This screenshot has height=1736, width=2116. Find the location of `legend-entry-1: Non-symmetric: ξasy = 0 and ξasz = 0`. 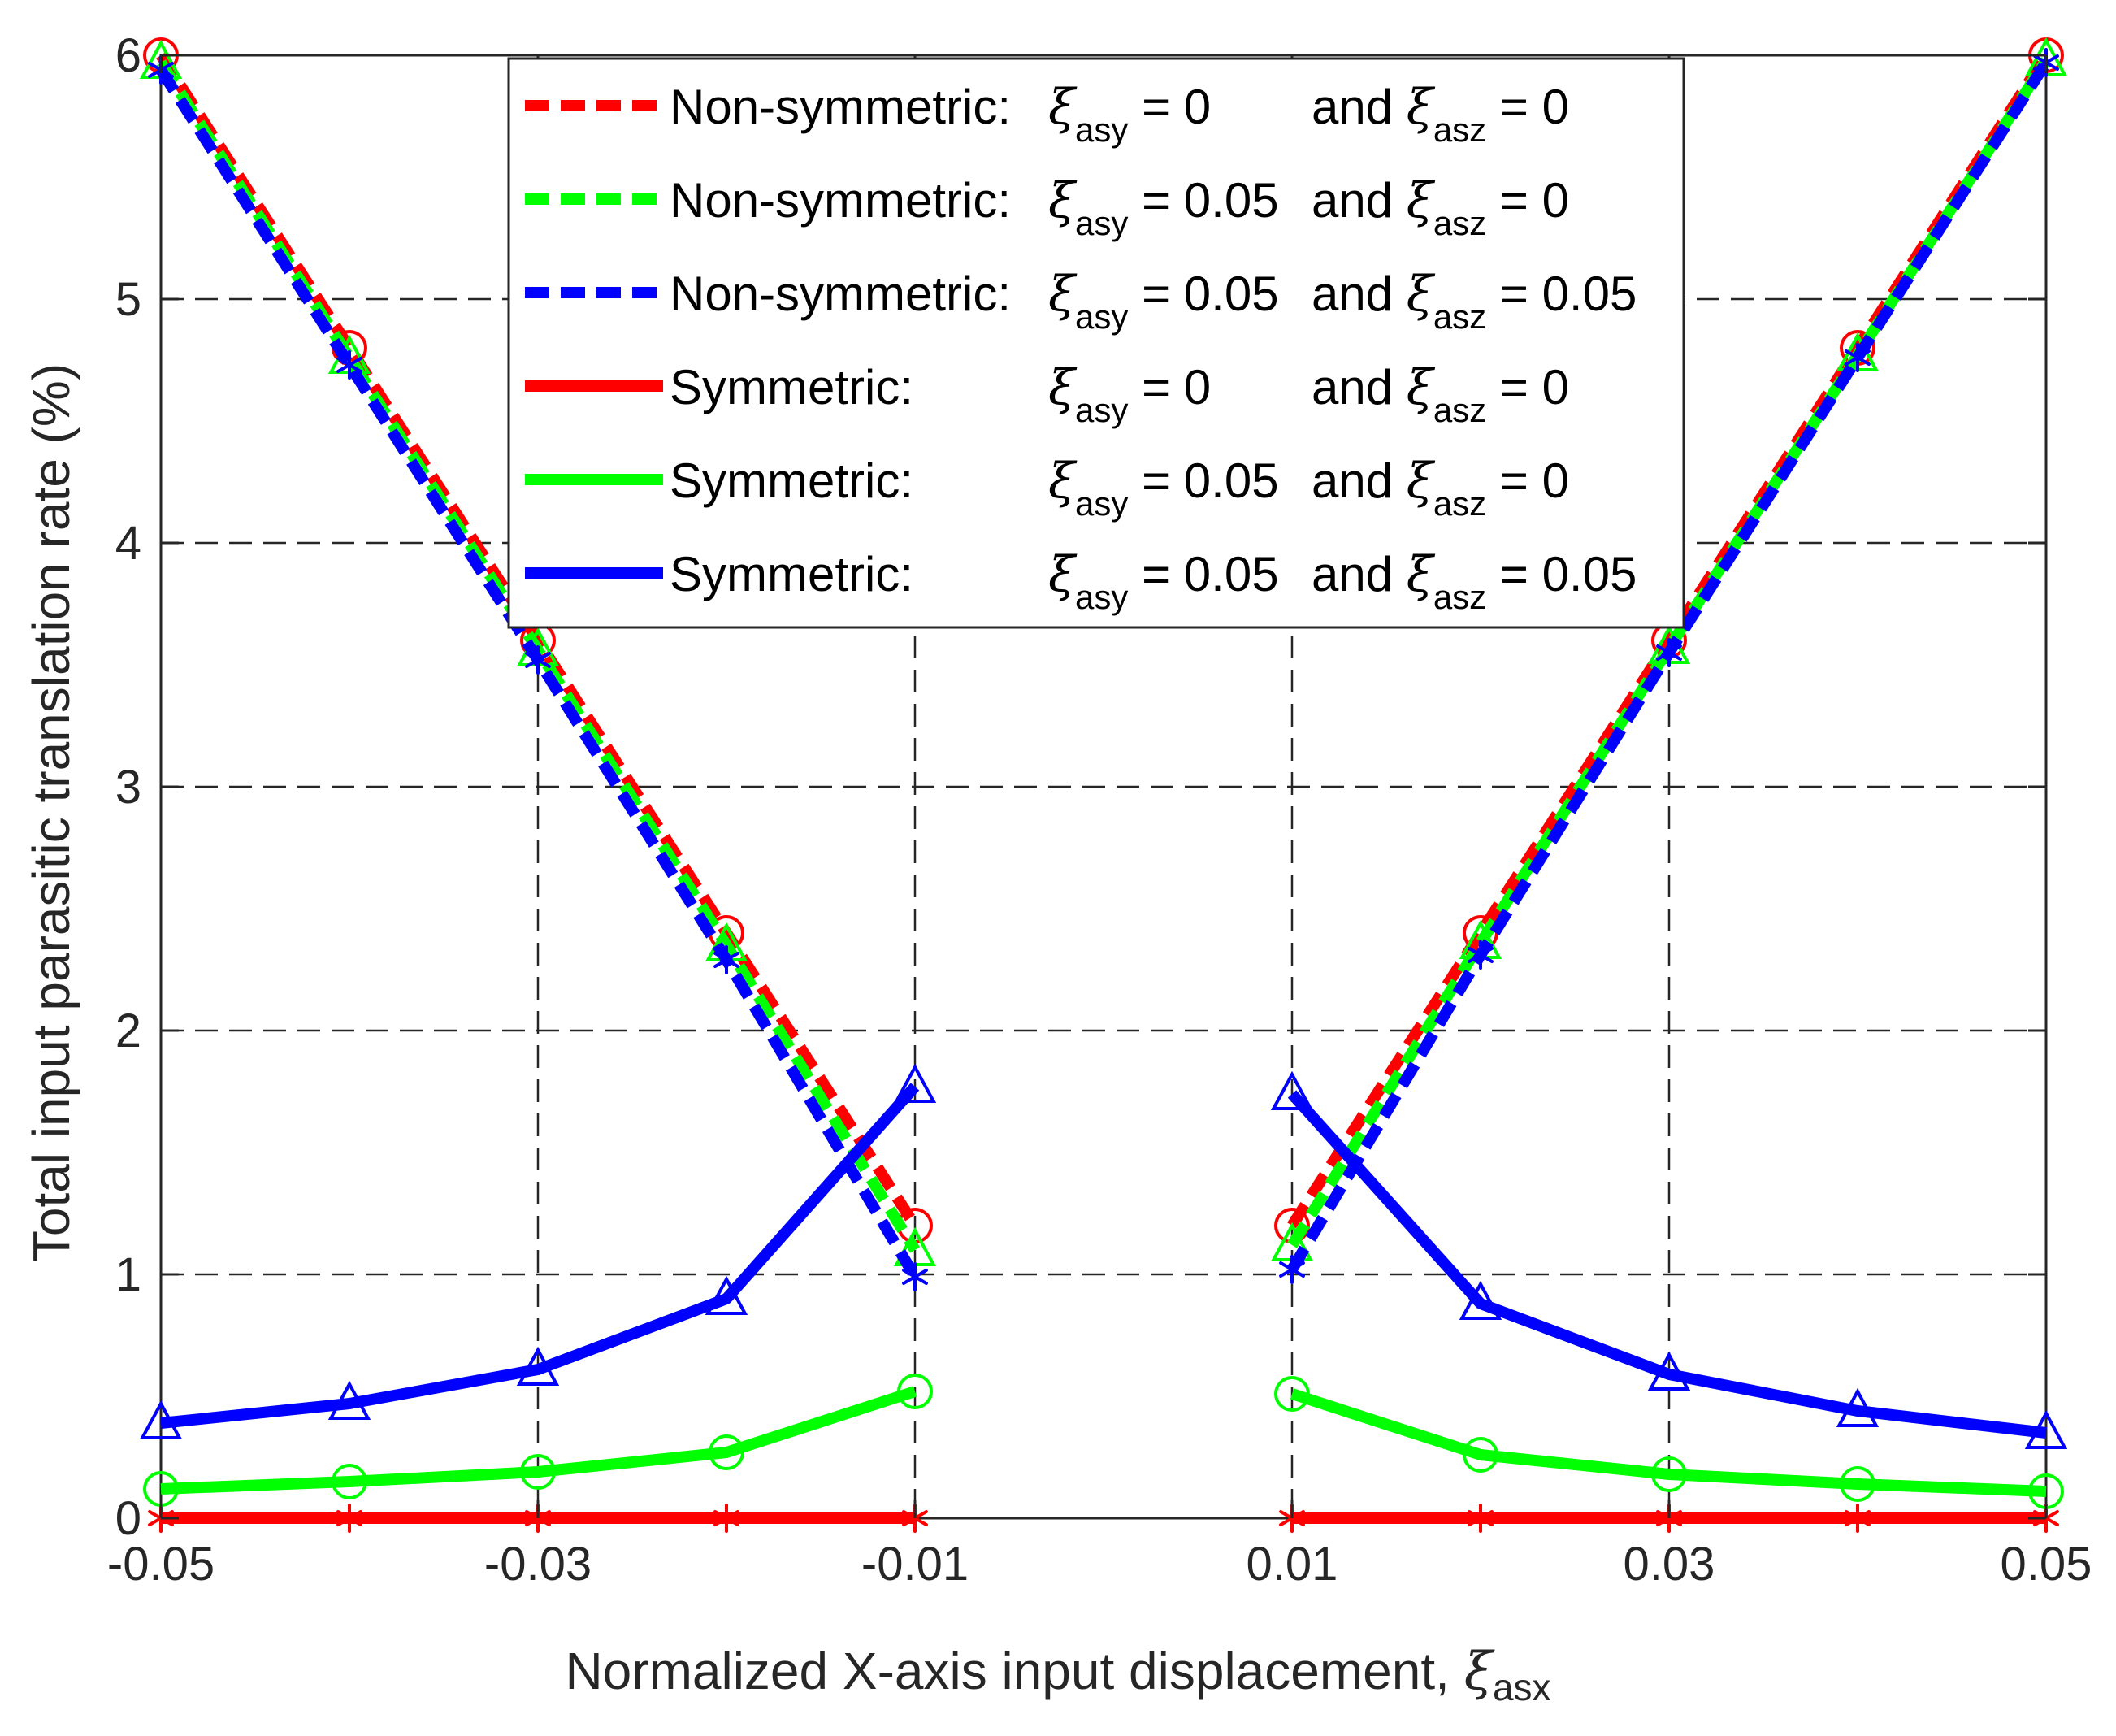

legend-entry-1: Non-symmetric: ξasy = 0 and ξasz = 0 is located at coordinates (1047, 114).